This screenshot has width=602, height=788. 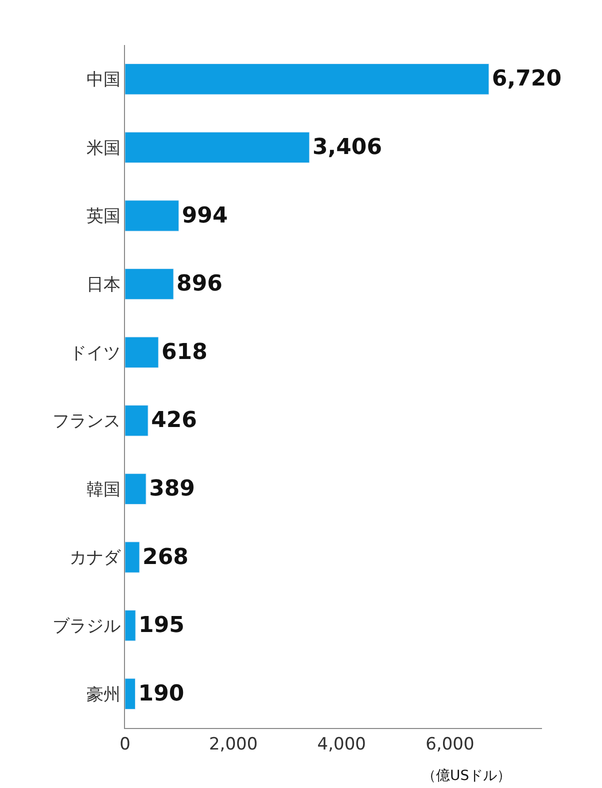 What do you see at coordinates (103, 694) in the screenshot?
I see `y-tick-label: 豪州` at bounding box center [103, 694].